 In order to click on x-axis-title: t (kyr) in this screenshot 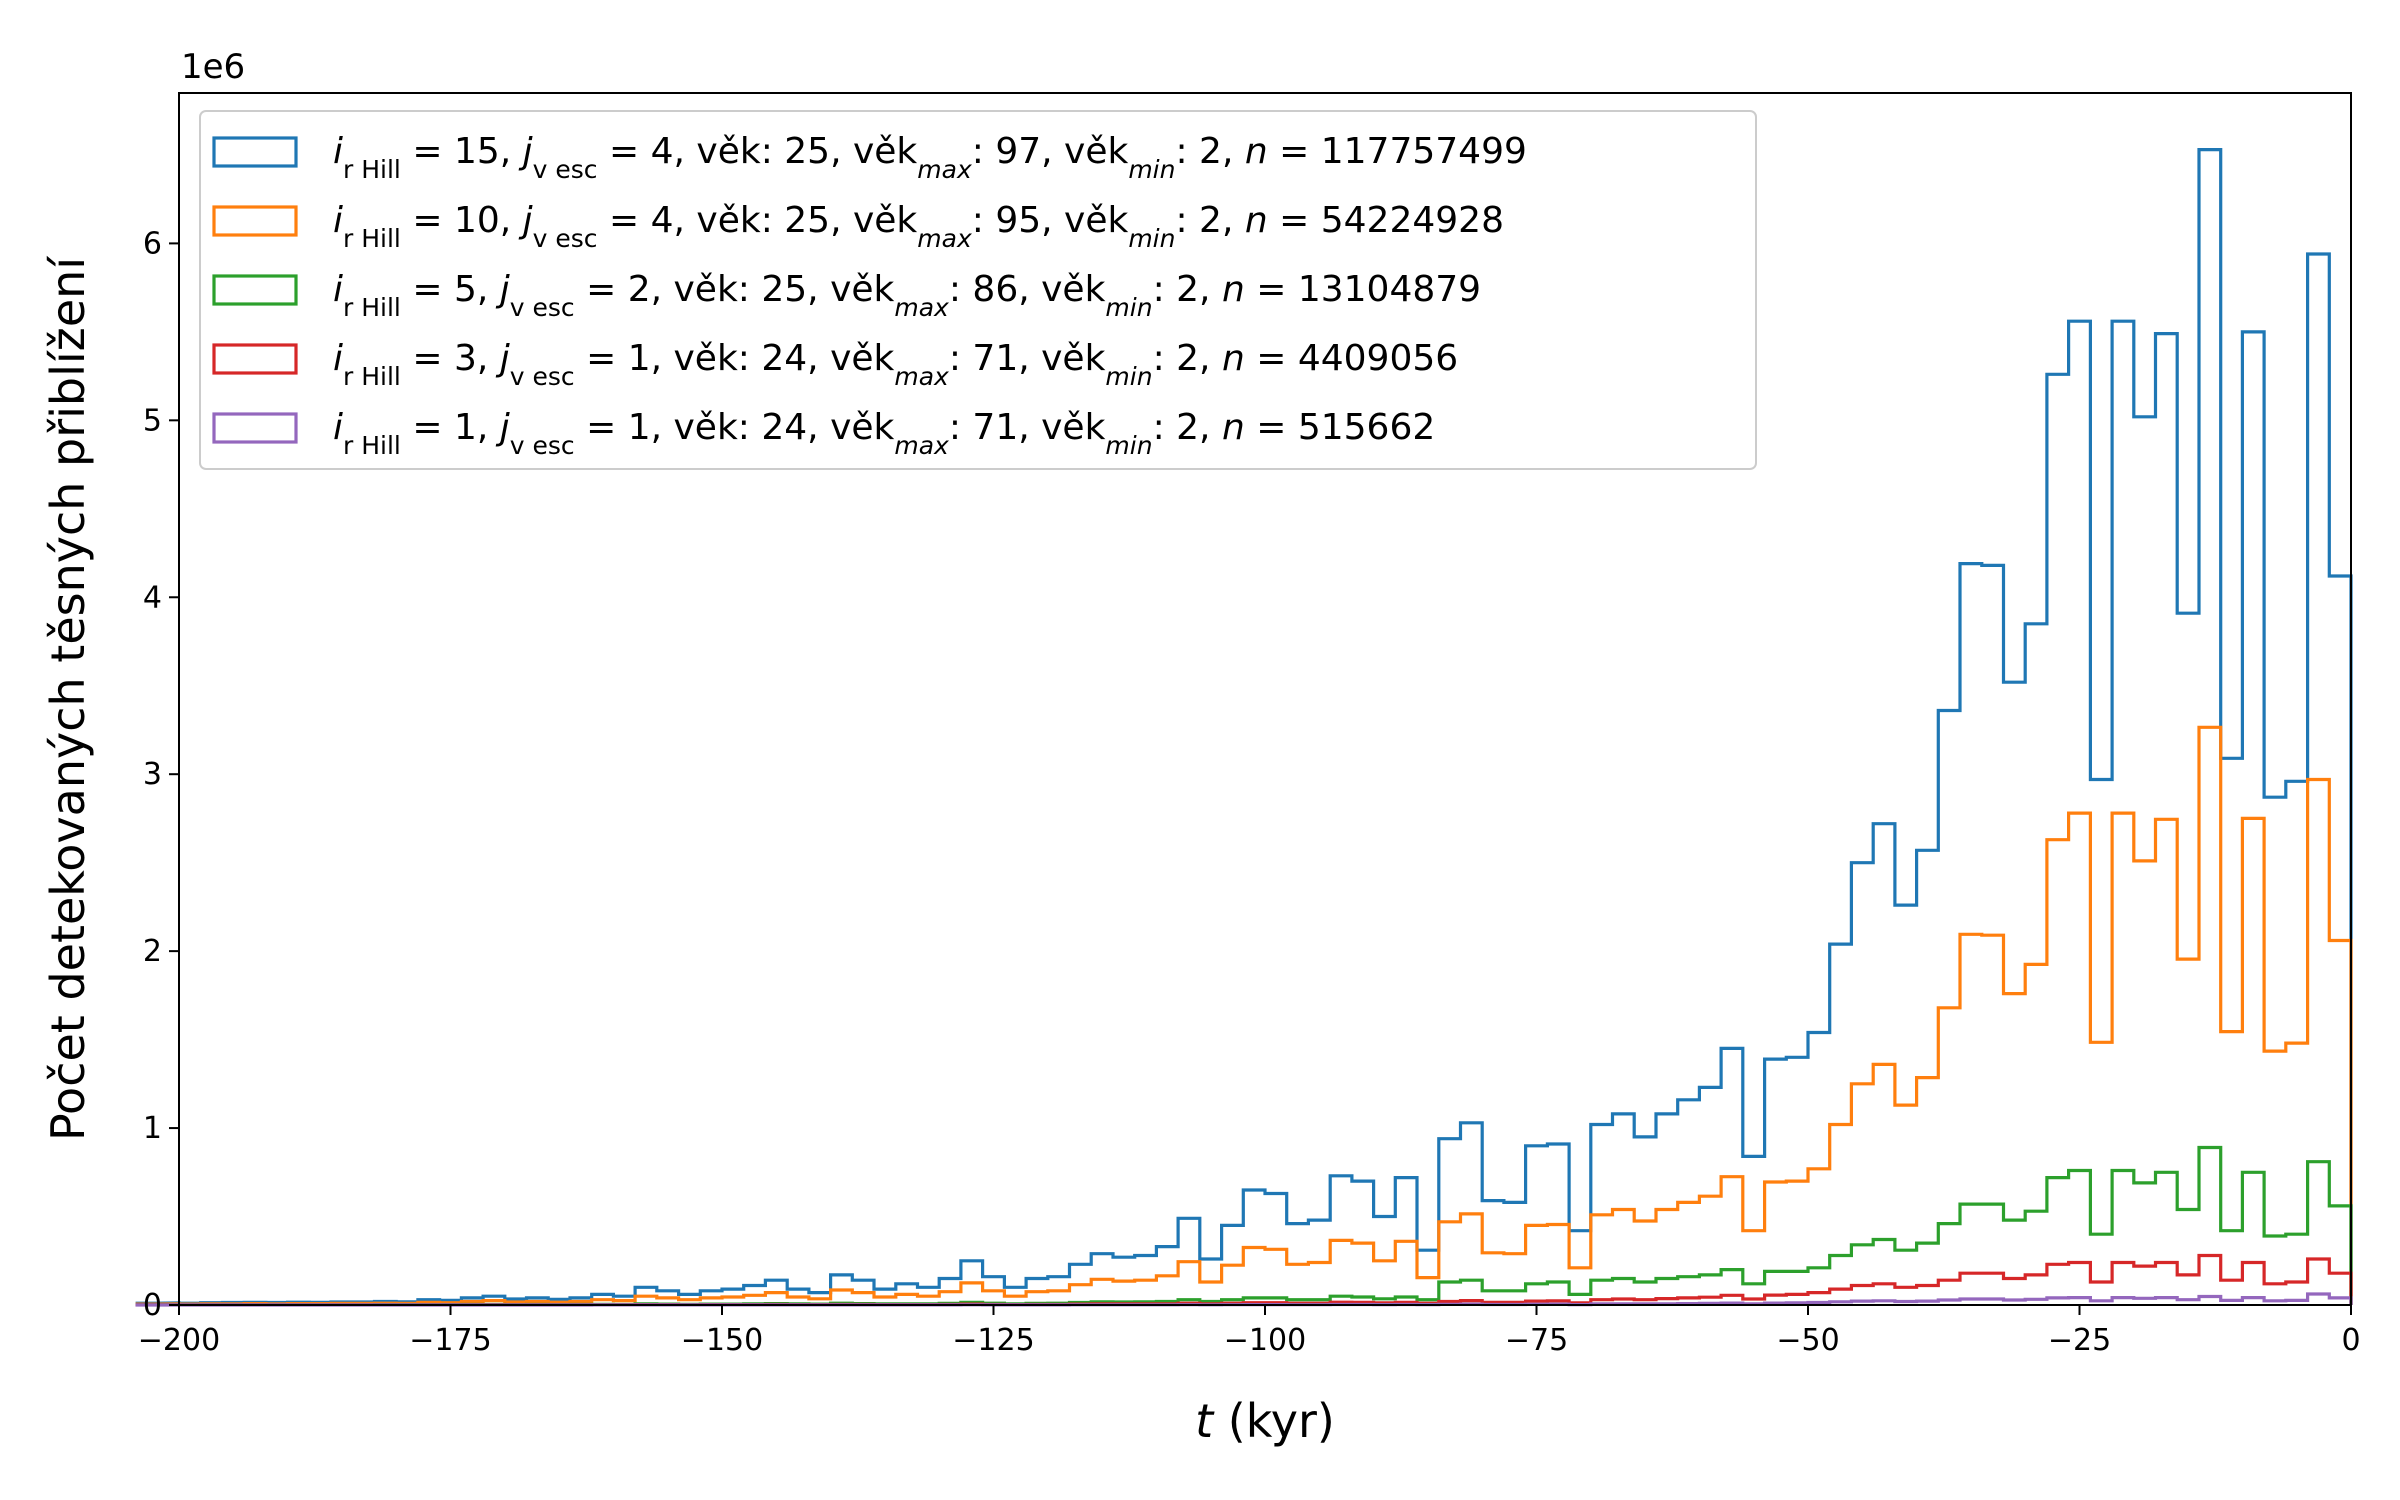, I will do `click(1265, 1421)`.